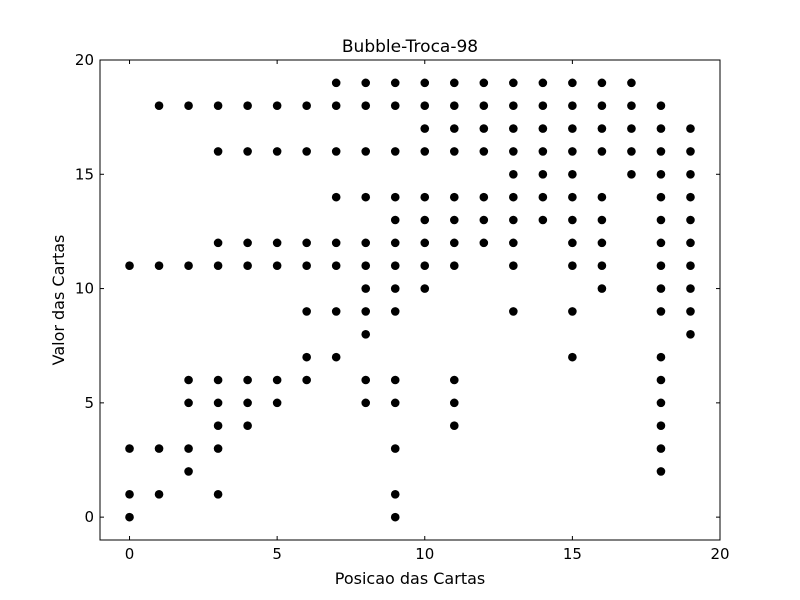  What do you see at coordinates (58, 300) in the screenshot?
I see `y-axis-label: Valor das Cartas` at bounding box center [58, 300].